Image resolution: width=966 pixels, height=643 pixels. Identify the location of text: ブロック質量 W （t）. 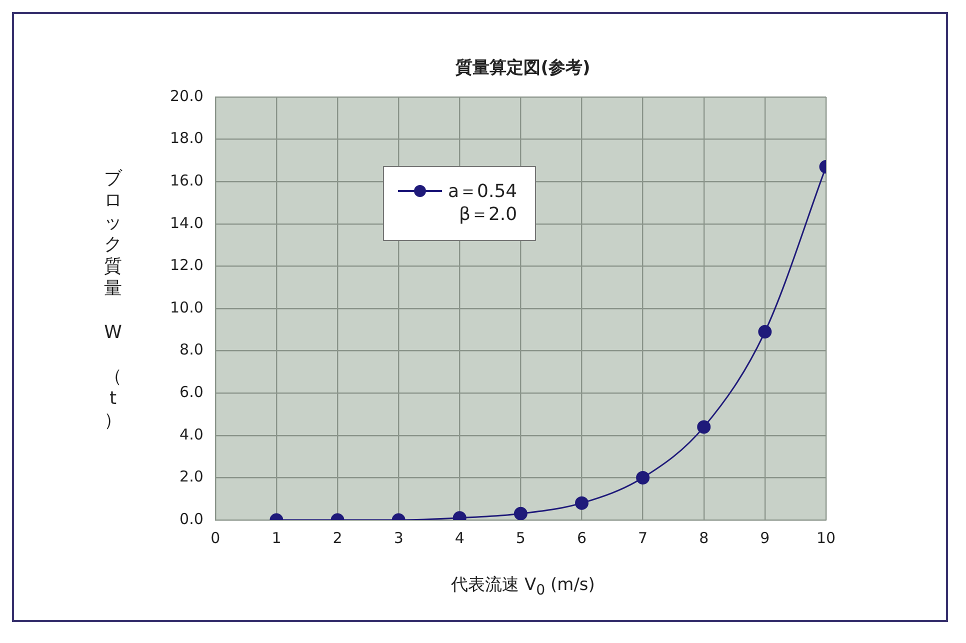
(113, 299).